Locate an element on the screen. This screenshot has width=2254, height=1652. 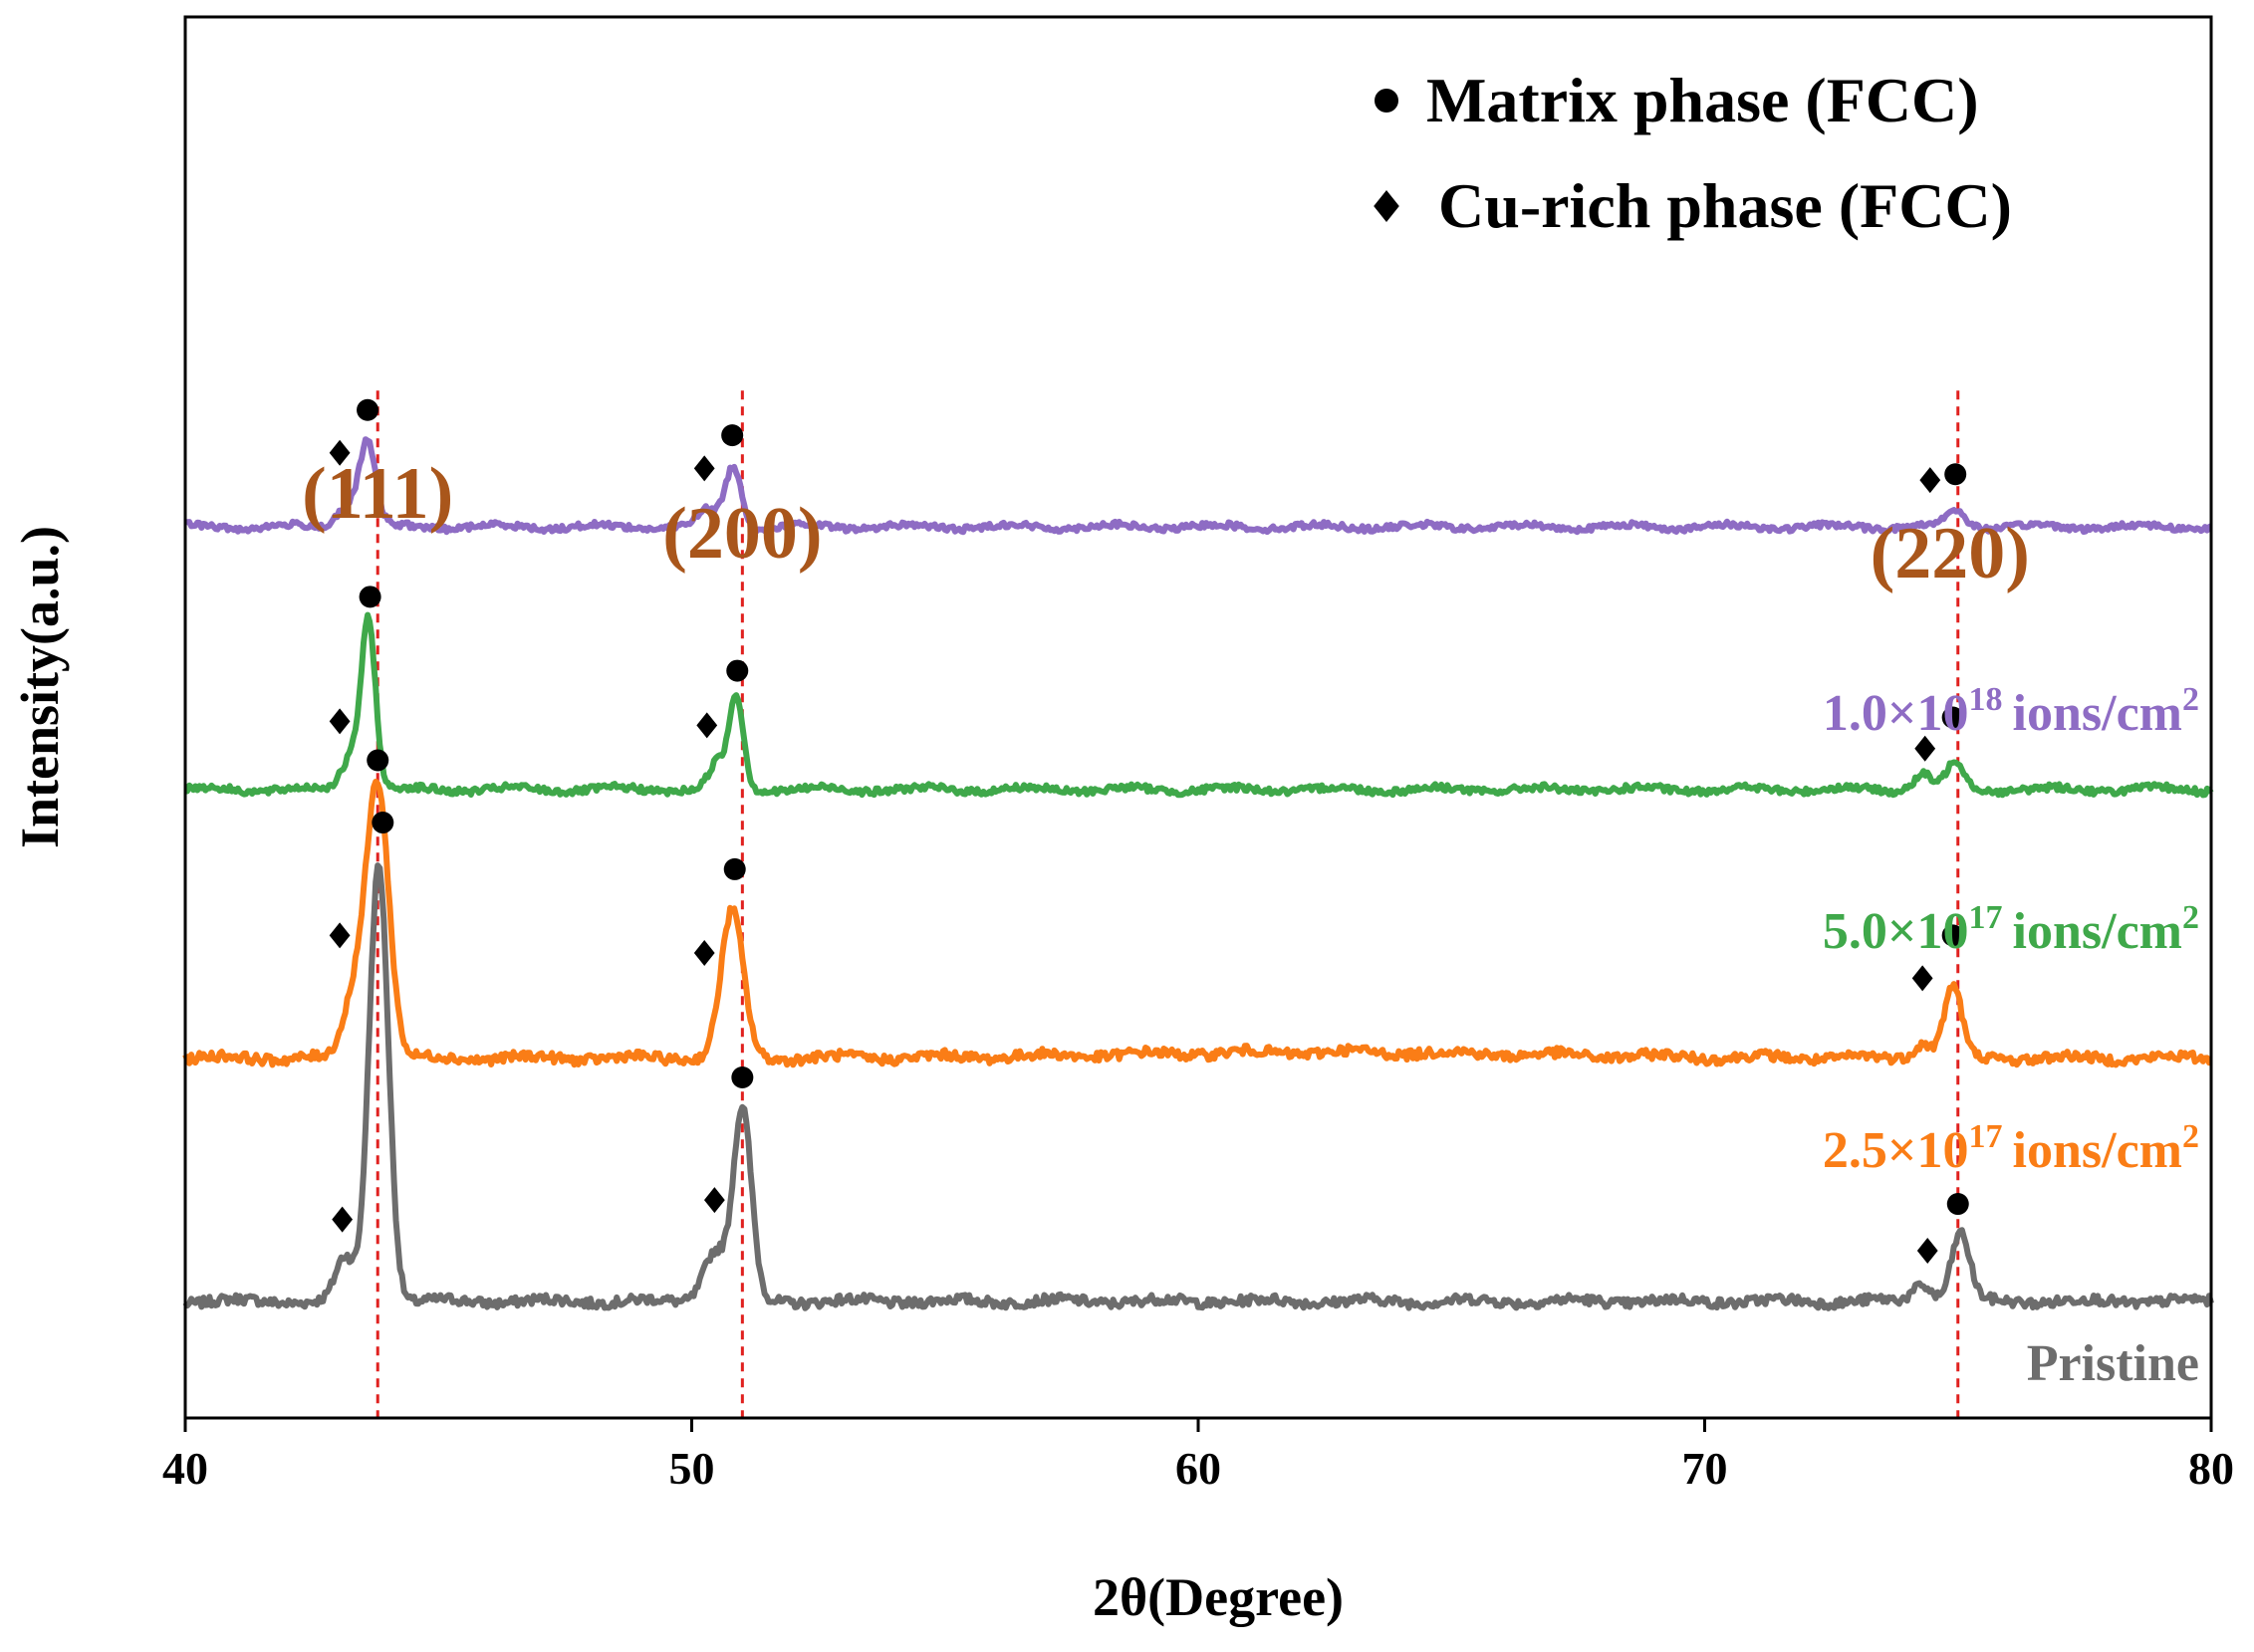
series-label: 2.5×1017 ions/cm2 is located at coordinates (2011, 1148).